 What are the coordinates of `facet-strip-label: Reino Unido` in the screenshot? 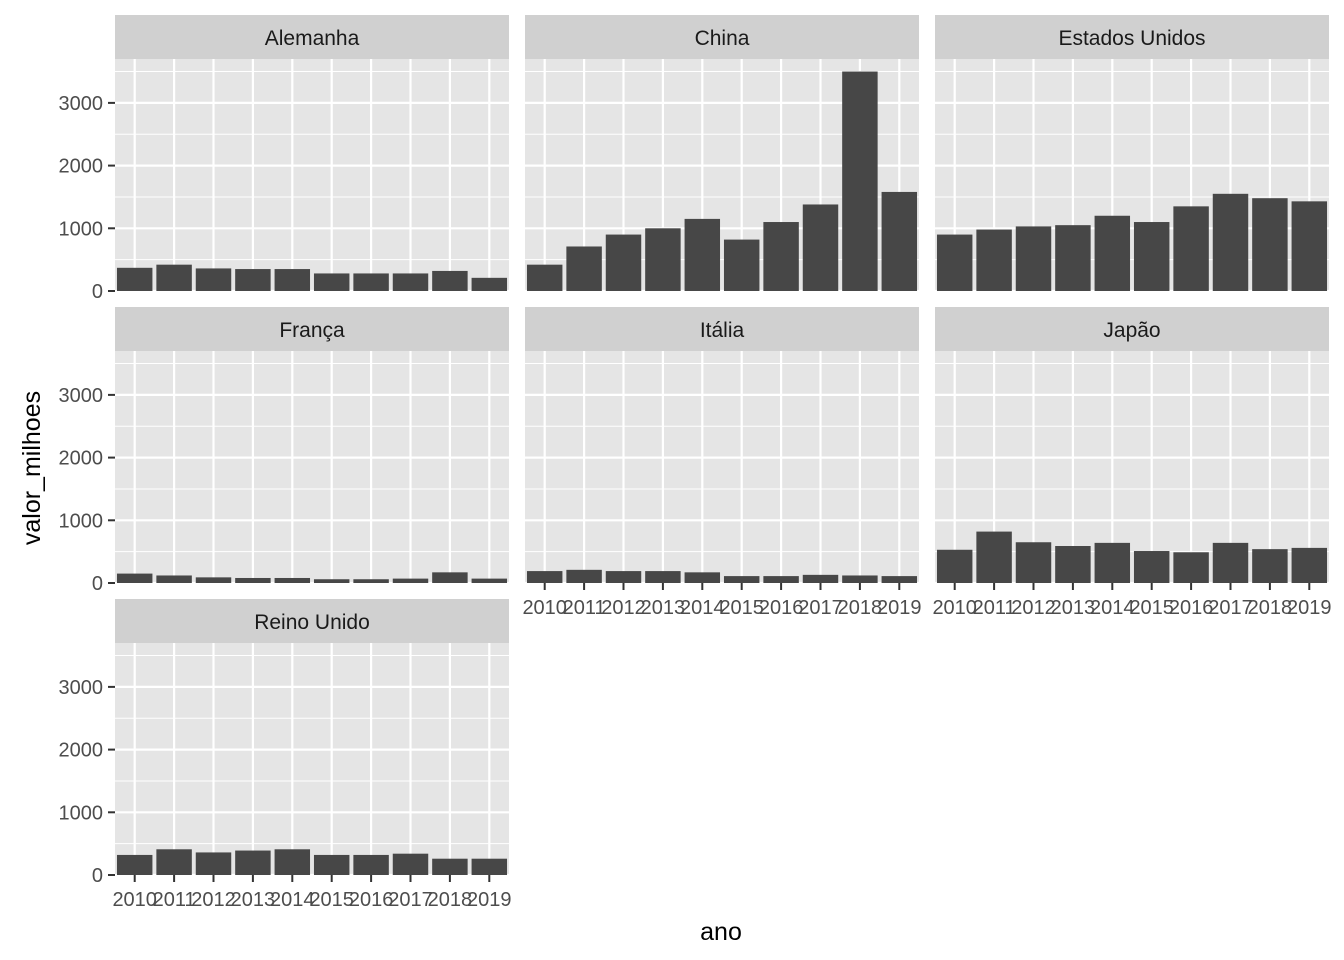 It's located at (312, 622).